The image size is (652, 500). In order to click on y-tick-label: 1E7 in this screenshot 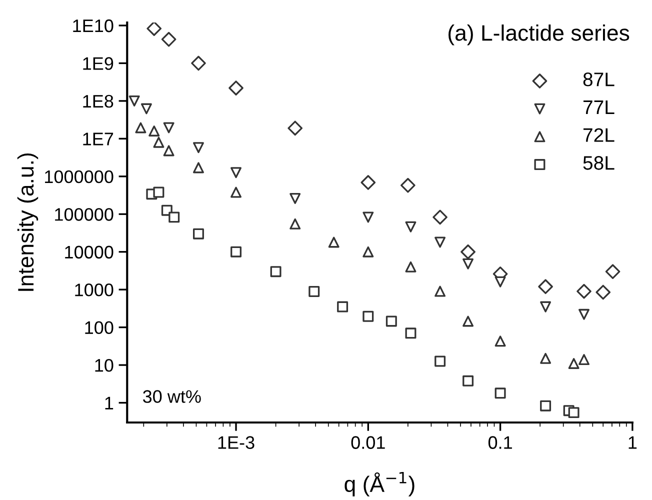, I will do `click(98, 139)`.